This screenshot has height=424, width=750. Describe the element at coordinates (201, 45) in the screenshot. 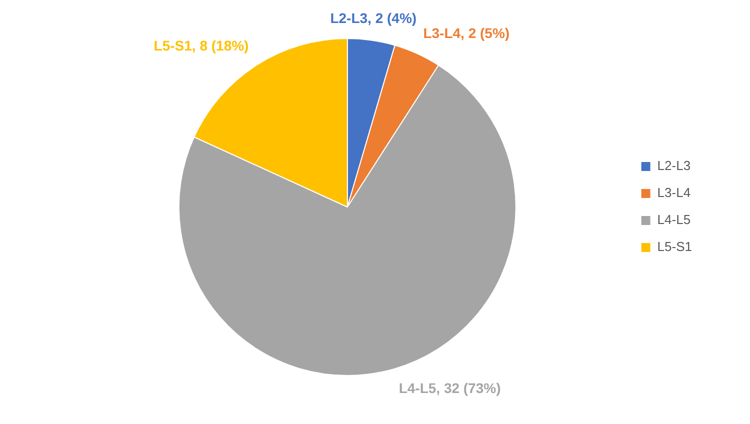

I see `data-label: L5-S1, 8 (18%)` at that location.